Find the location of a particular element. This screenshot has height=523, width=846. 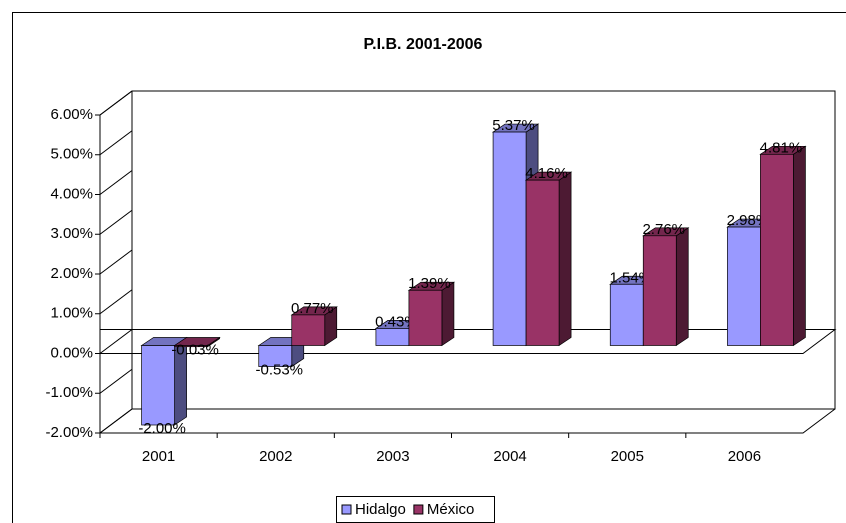

value-label: 2.76% is located at coordinates (663, 229).